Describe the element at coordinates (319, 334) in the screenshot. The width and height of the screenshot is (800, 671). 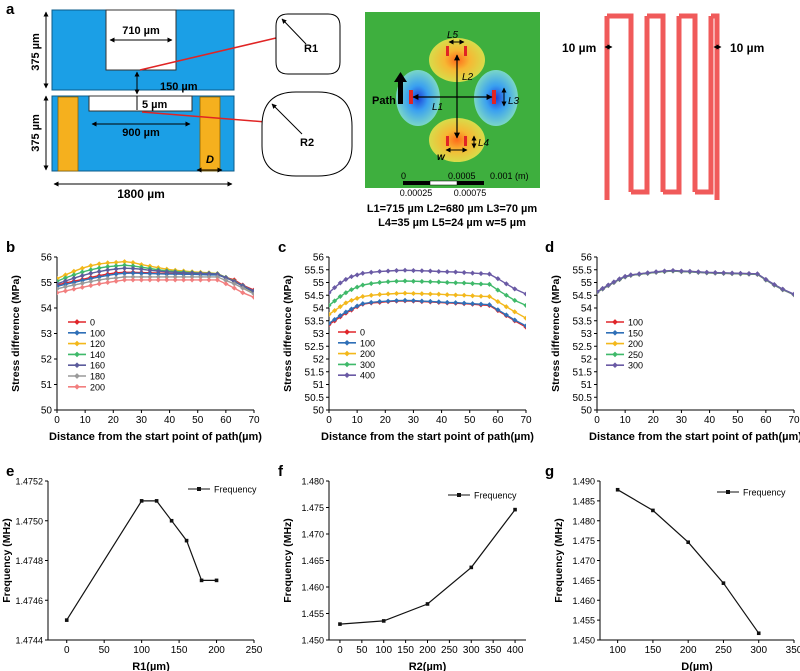
I see `y-tick-label: 53` at that location.